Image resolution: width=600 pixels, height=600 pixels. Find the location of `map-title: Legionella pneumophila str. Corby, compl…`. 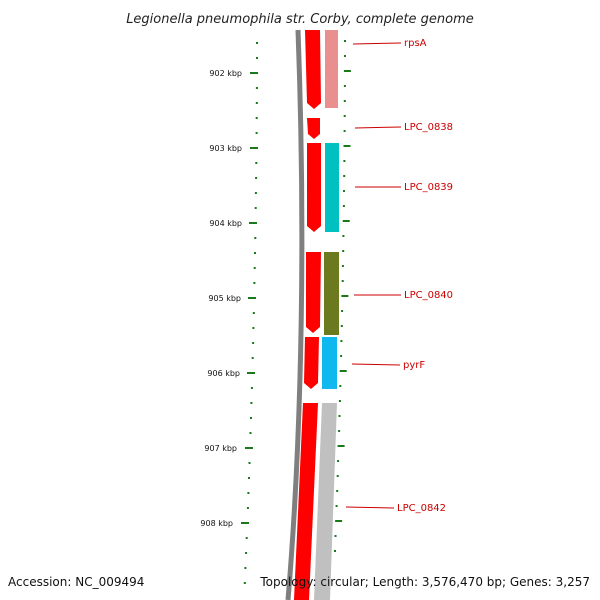

map-title: Legionella pneumophila str. Corby, compl… is located at coordinates (300, 19).